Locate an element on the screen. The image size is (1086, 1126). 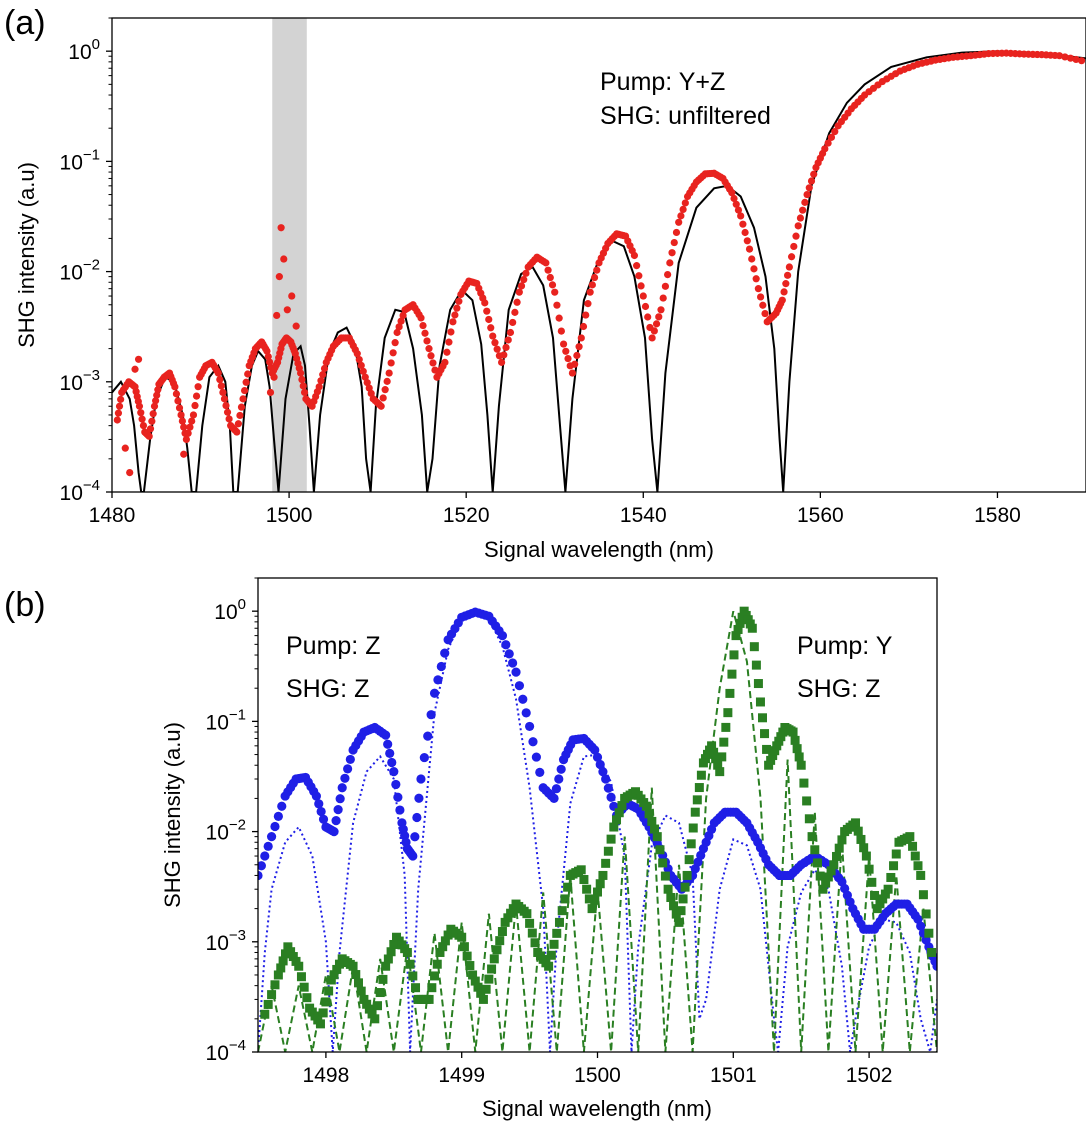
x-tick-label: 1520 is located at coordinates (466, 515).